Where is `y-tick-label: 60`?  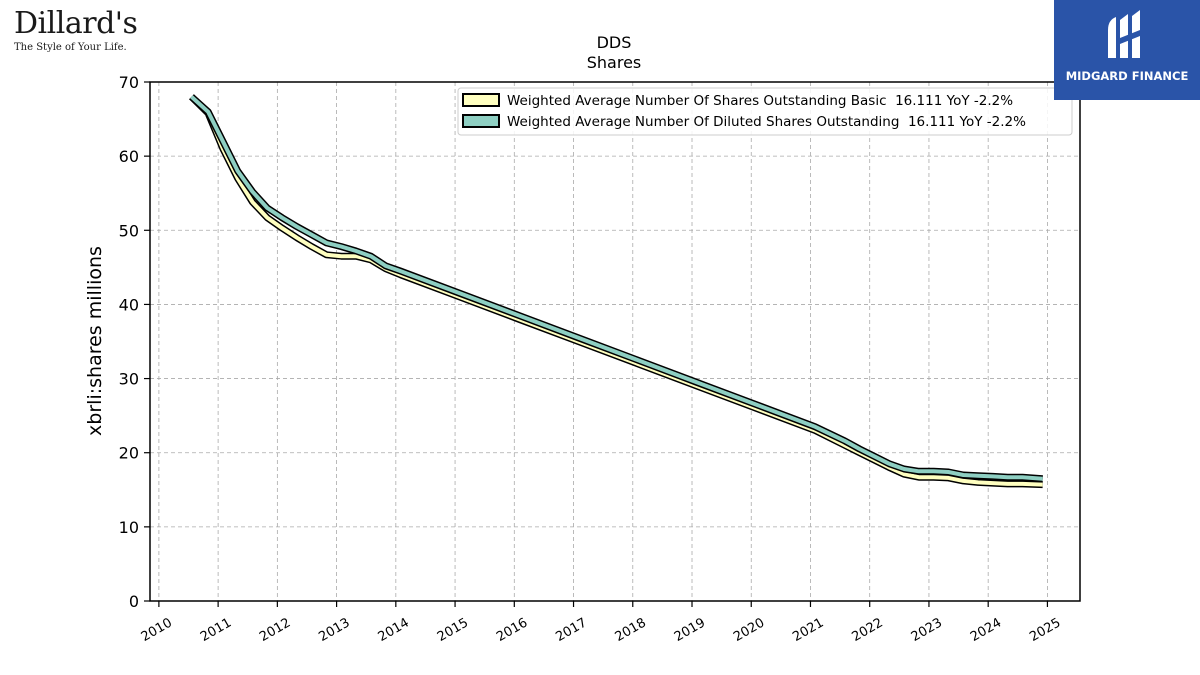
y-tick-label: 60 is located at coordinates (129, 156).